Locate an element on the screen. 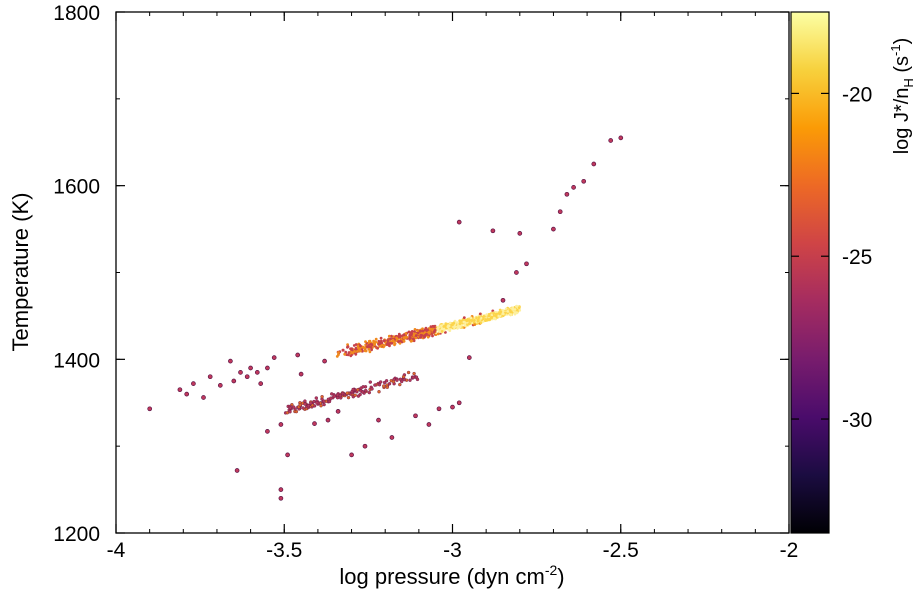 This screenshot has height=600, width=923. y-tick-label: 1400 is located at coordinates (76, 360).